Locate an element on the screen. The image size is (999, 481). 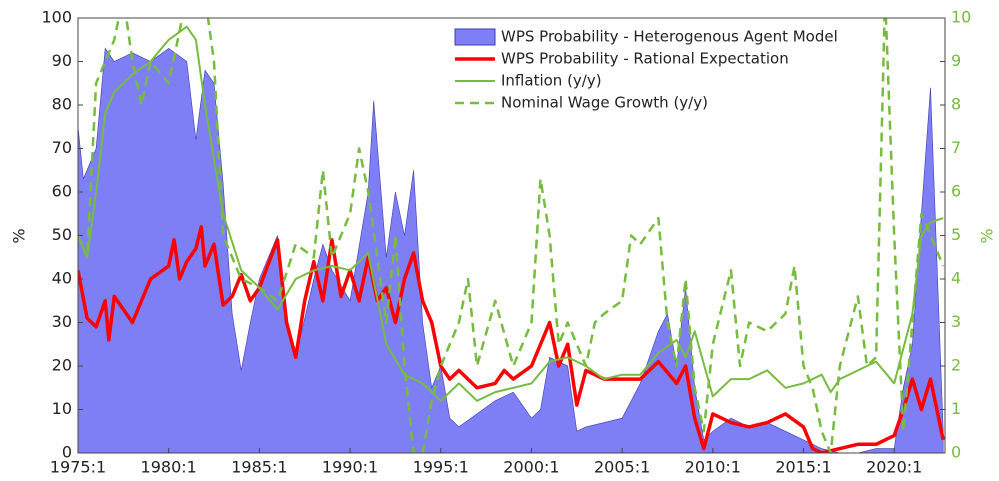
y2-tick-label: 8 is located at coordinates (956, 104).